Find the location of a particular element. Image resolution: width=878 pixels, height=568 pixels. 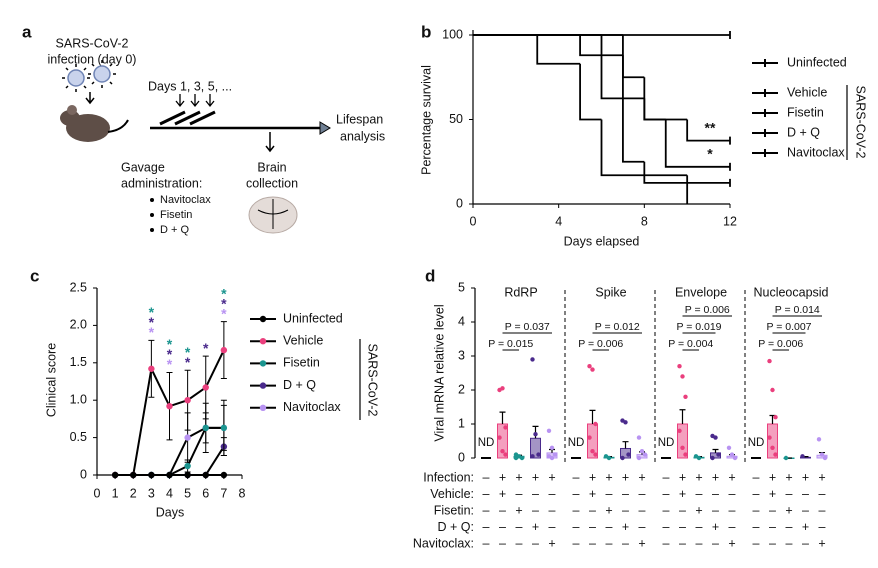

y-tick-label: 1.0 is located at coordinates (78, 399).